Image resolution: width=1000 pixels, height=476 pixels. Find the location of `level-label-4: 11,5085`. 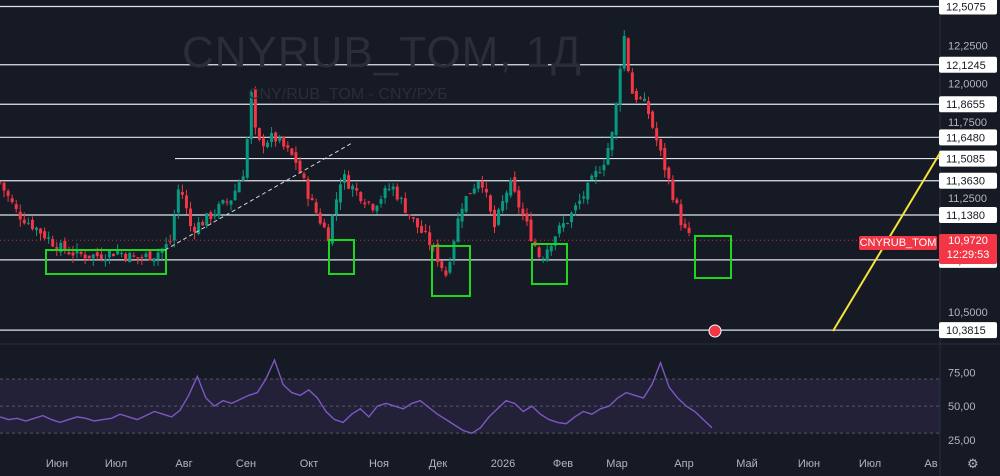

level-label-4: 11,5085 is located at coordinates (965, 160).